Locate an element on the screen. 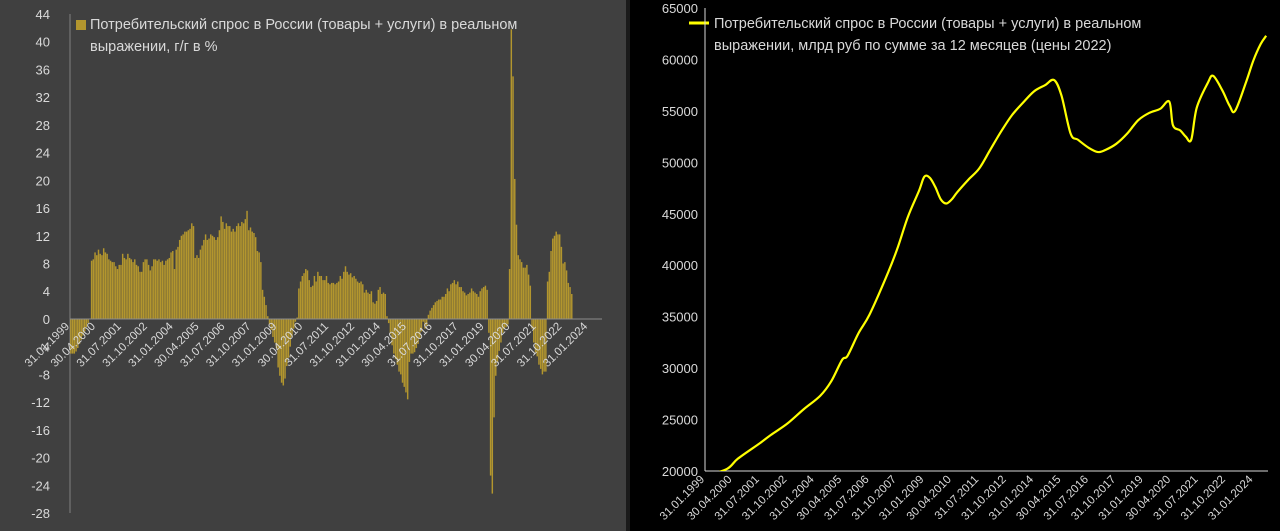  y-tick-label: 36 is located at coordinates (43, 69).